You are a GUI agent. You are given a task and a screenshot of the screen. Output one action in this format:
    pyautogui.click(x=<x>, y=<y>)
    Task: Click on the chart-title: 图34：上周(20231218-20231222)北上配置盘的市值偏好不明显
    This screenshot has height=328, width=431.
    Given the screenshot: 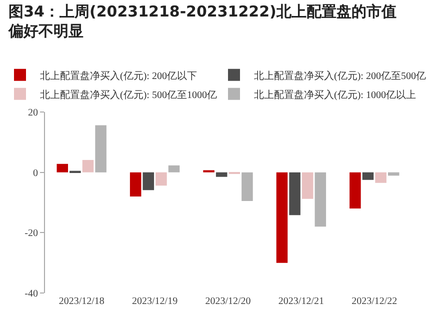 What is the action you would take?
    pyautogui.click(x=202, y=21)
    